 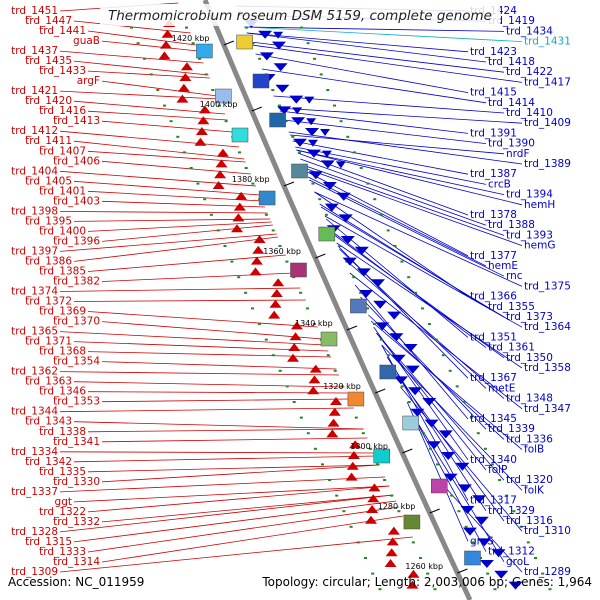 What do you see at coordinates (529, 521) in the screenshot?
I see `gene-label-trd-1316: trd_1316` at bounding box center [529, 521].